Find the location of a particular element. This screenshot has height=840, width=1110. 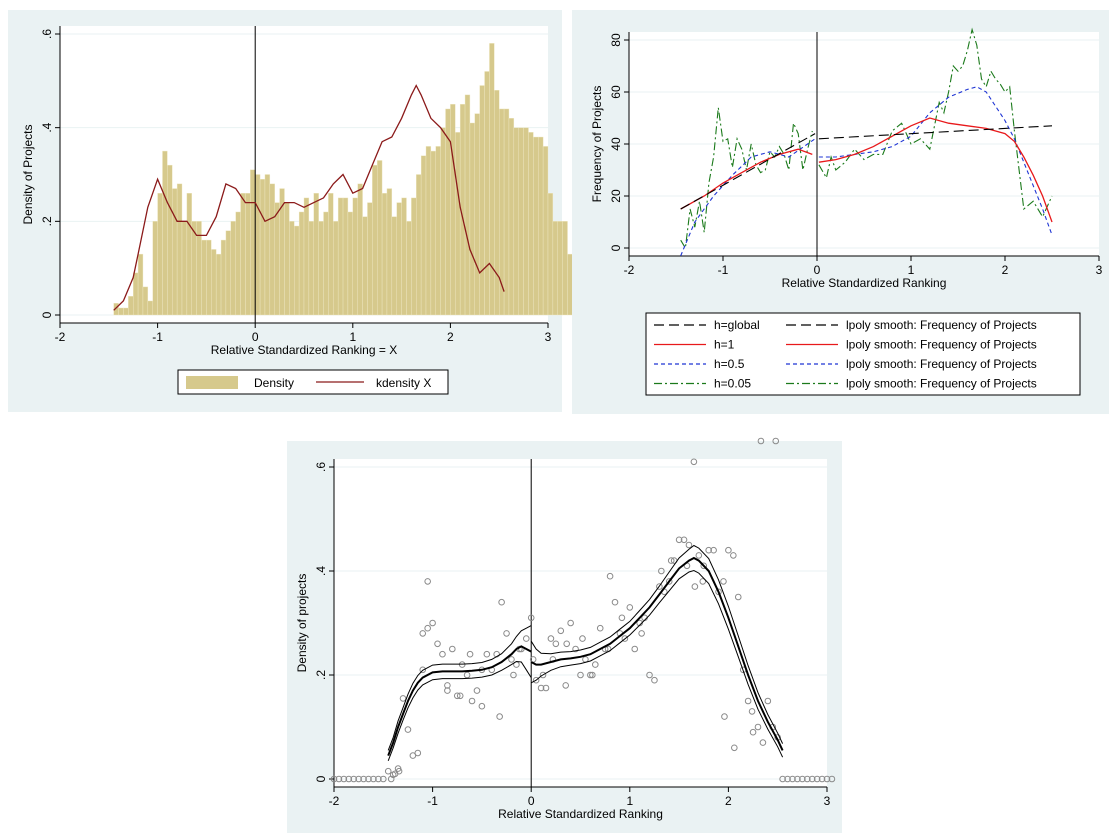

x-tick-label: -1 is located at coordinates (432, 801).